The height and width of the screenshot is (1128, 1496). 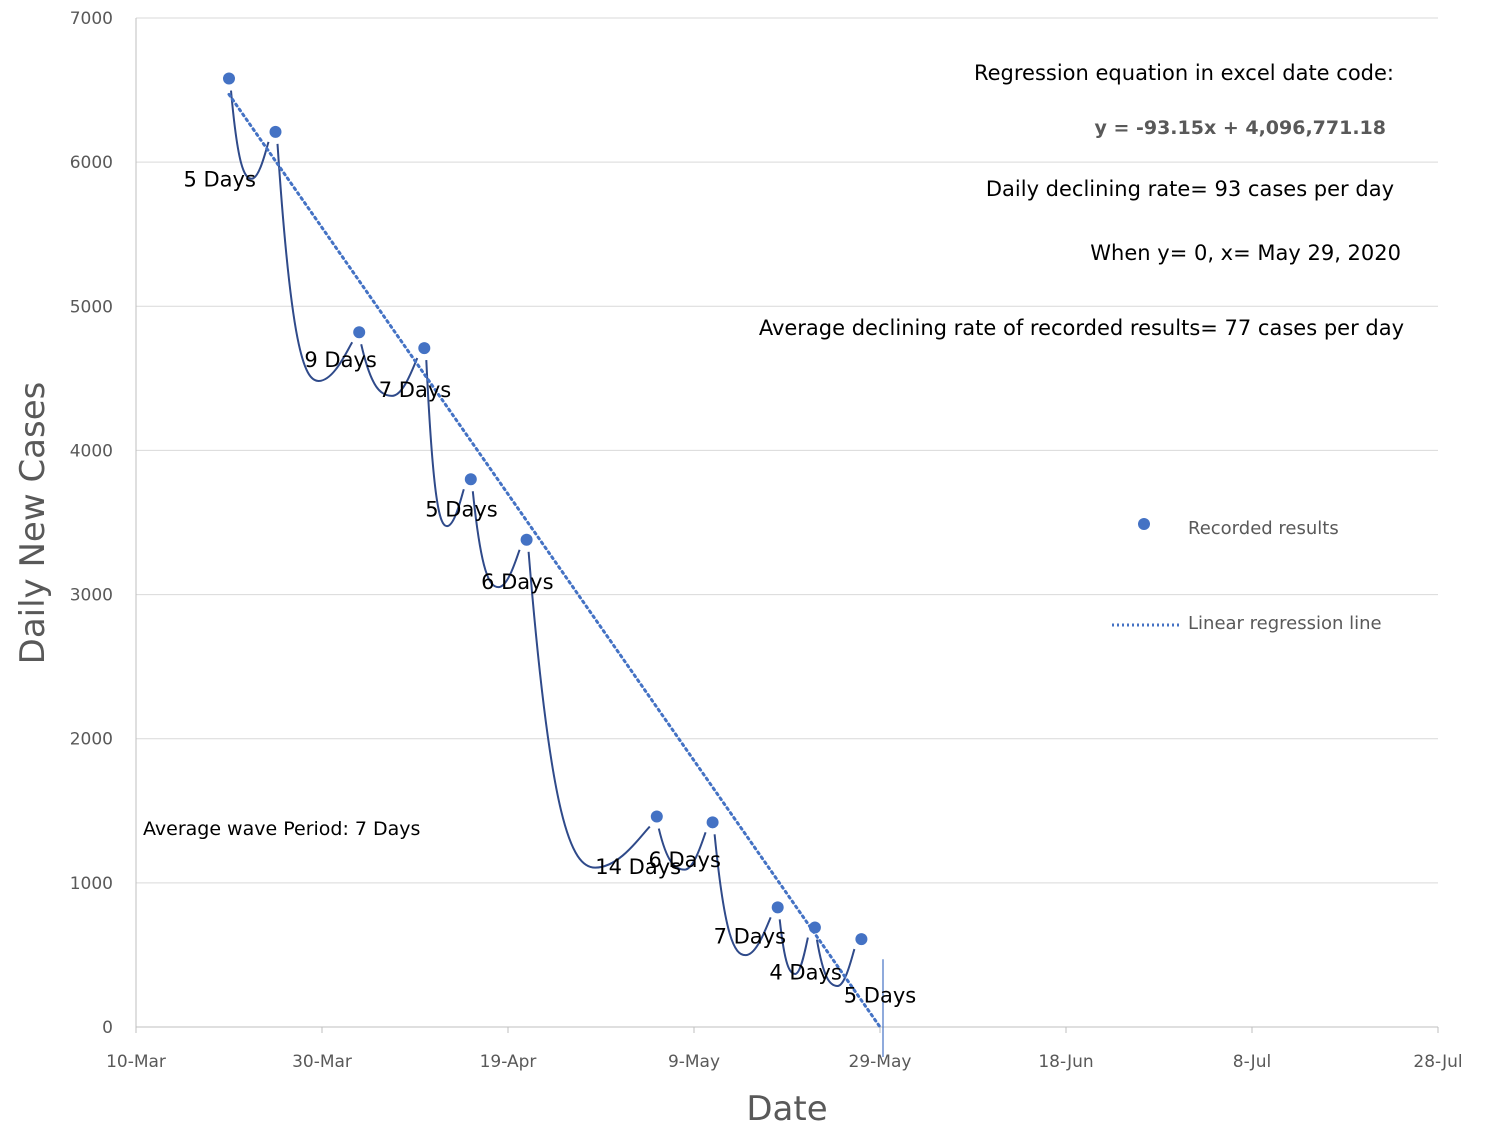 What do you see at coordinates (33, 523) in the screenshot?
I see `y-axis-title: Daily New Cases` at bounding box center [33, 523].